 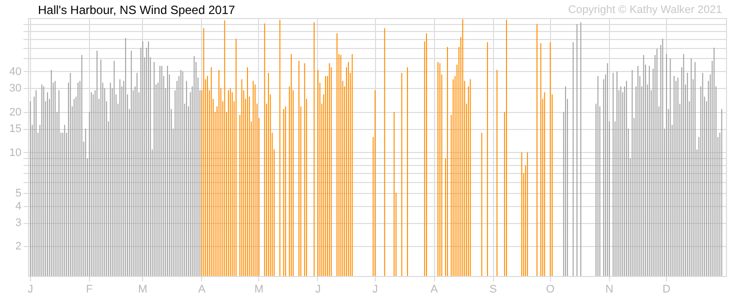 I want to click on x-tick-label: S, so click(x=493, y=290).